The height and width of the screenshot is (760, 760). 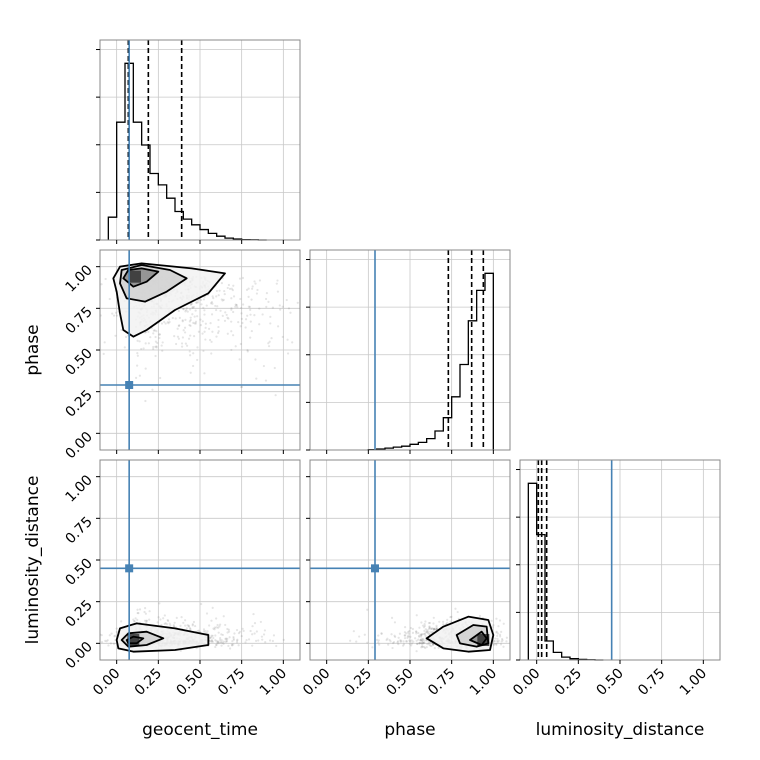 What do you see at coordinates (408, 351) in the screenshot?
I see `hist-panel-phase` at bounding box center [408, 351].